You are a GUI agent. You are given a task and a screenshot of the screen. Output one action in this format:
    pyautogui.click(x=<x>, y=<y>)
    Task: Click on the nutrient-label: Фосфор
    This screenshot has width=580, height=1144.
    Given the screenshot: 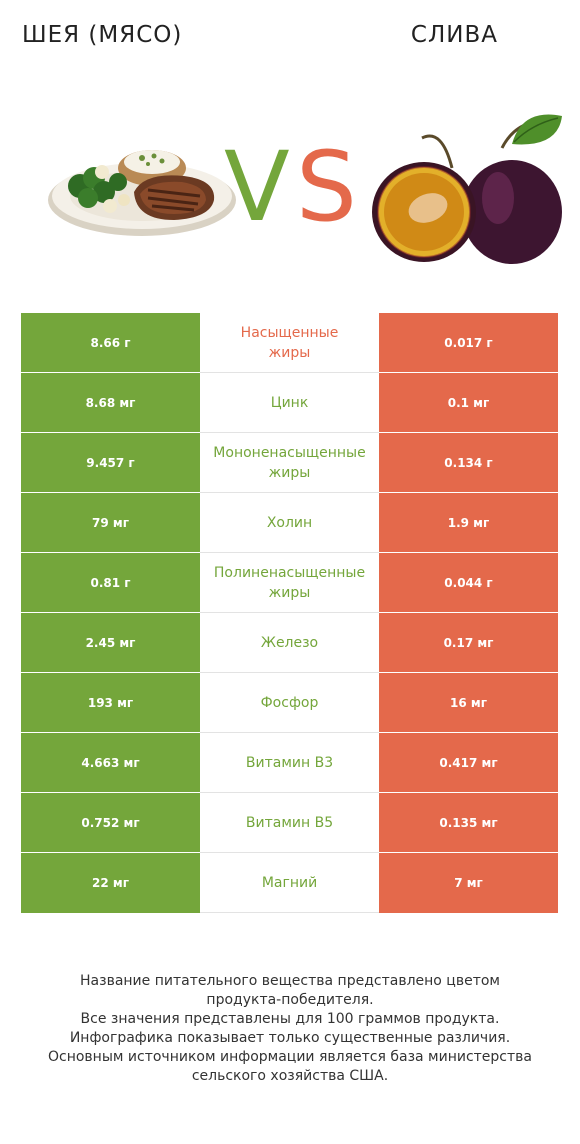 What is the action you would take?
    pyautogui.click(x=289, y=703)
    